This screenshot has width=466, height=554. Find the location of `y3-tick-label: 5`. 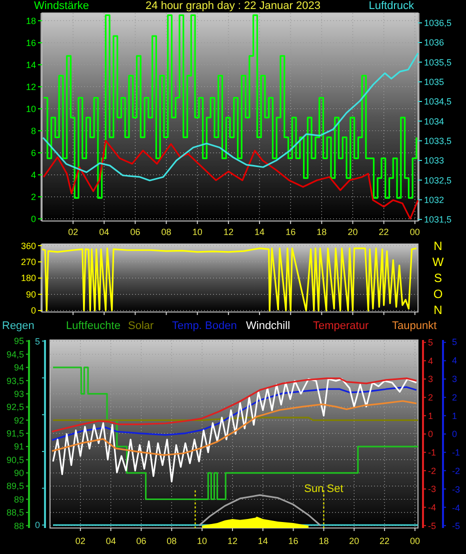

y3-tick-label: 5 is located at coordinates (37, 341).